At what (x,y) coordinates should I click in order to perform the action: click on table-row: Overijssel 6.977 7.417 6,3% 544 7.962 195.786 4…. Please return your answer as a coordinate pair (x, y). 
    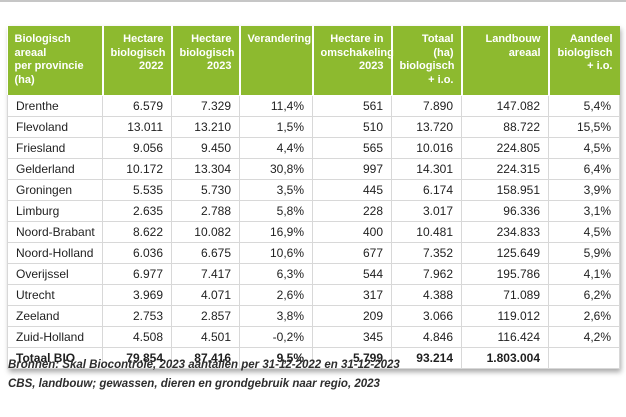
    Looking at the image, I should click on (313, 274).